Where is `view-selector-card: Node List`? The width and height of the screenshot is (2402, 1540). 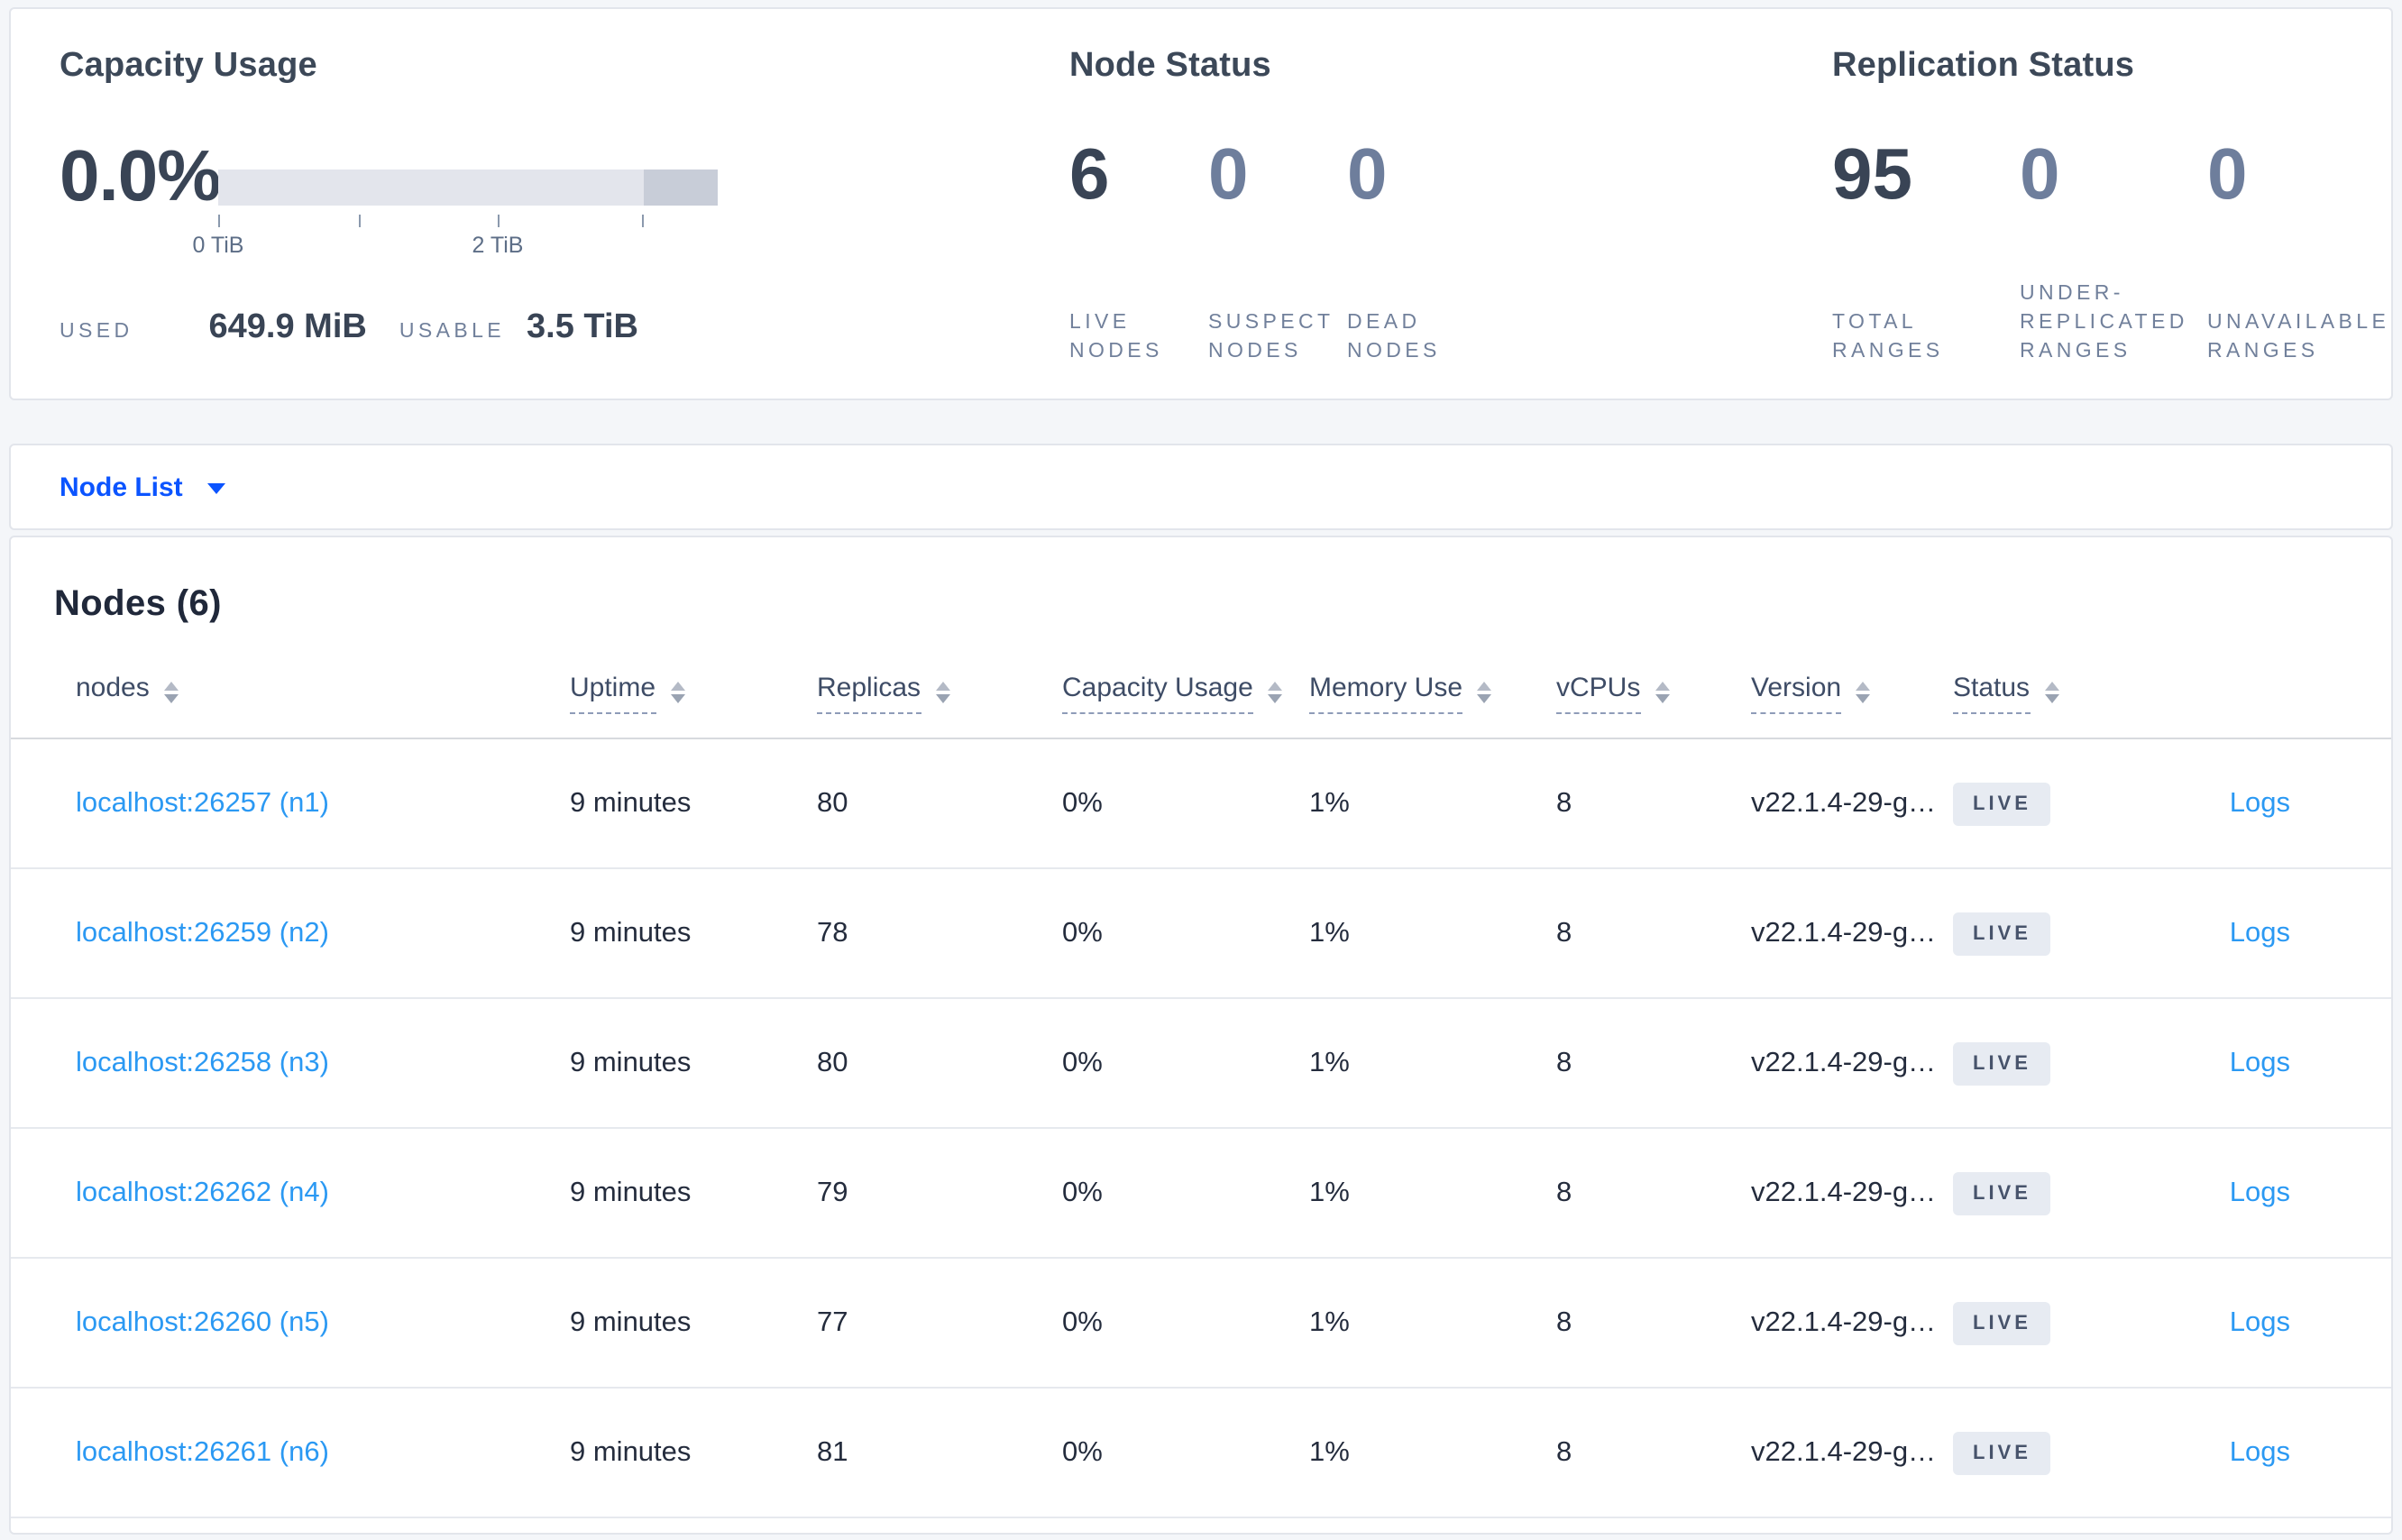
view-selector-card: Node List is located at coordinates (1201, 487).